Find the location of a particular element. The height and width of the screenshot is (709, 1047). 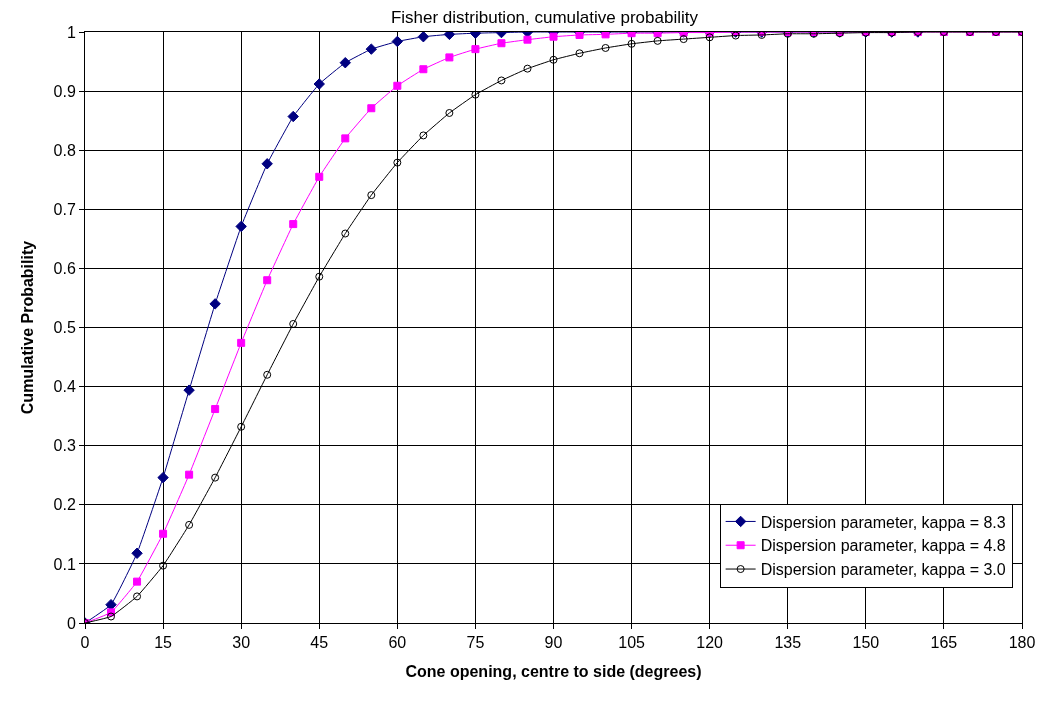

legend-label: Dispersion parameter, kappa = 4.8 is located at coordinates (883, 546).